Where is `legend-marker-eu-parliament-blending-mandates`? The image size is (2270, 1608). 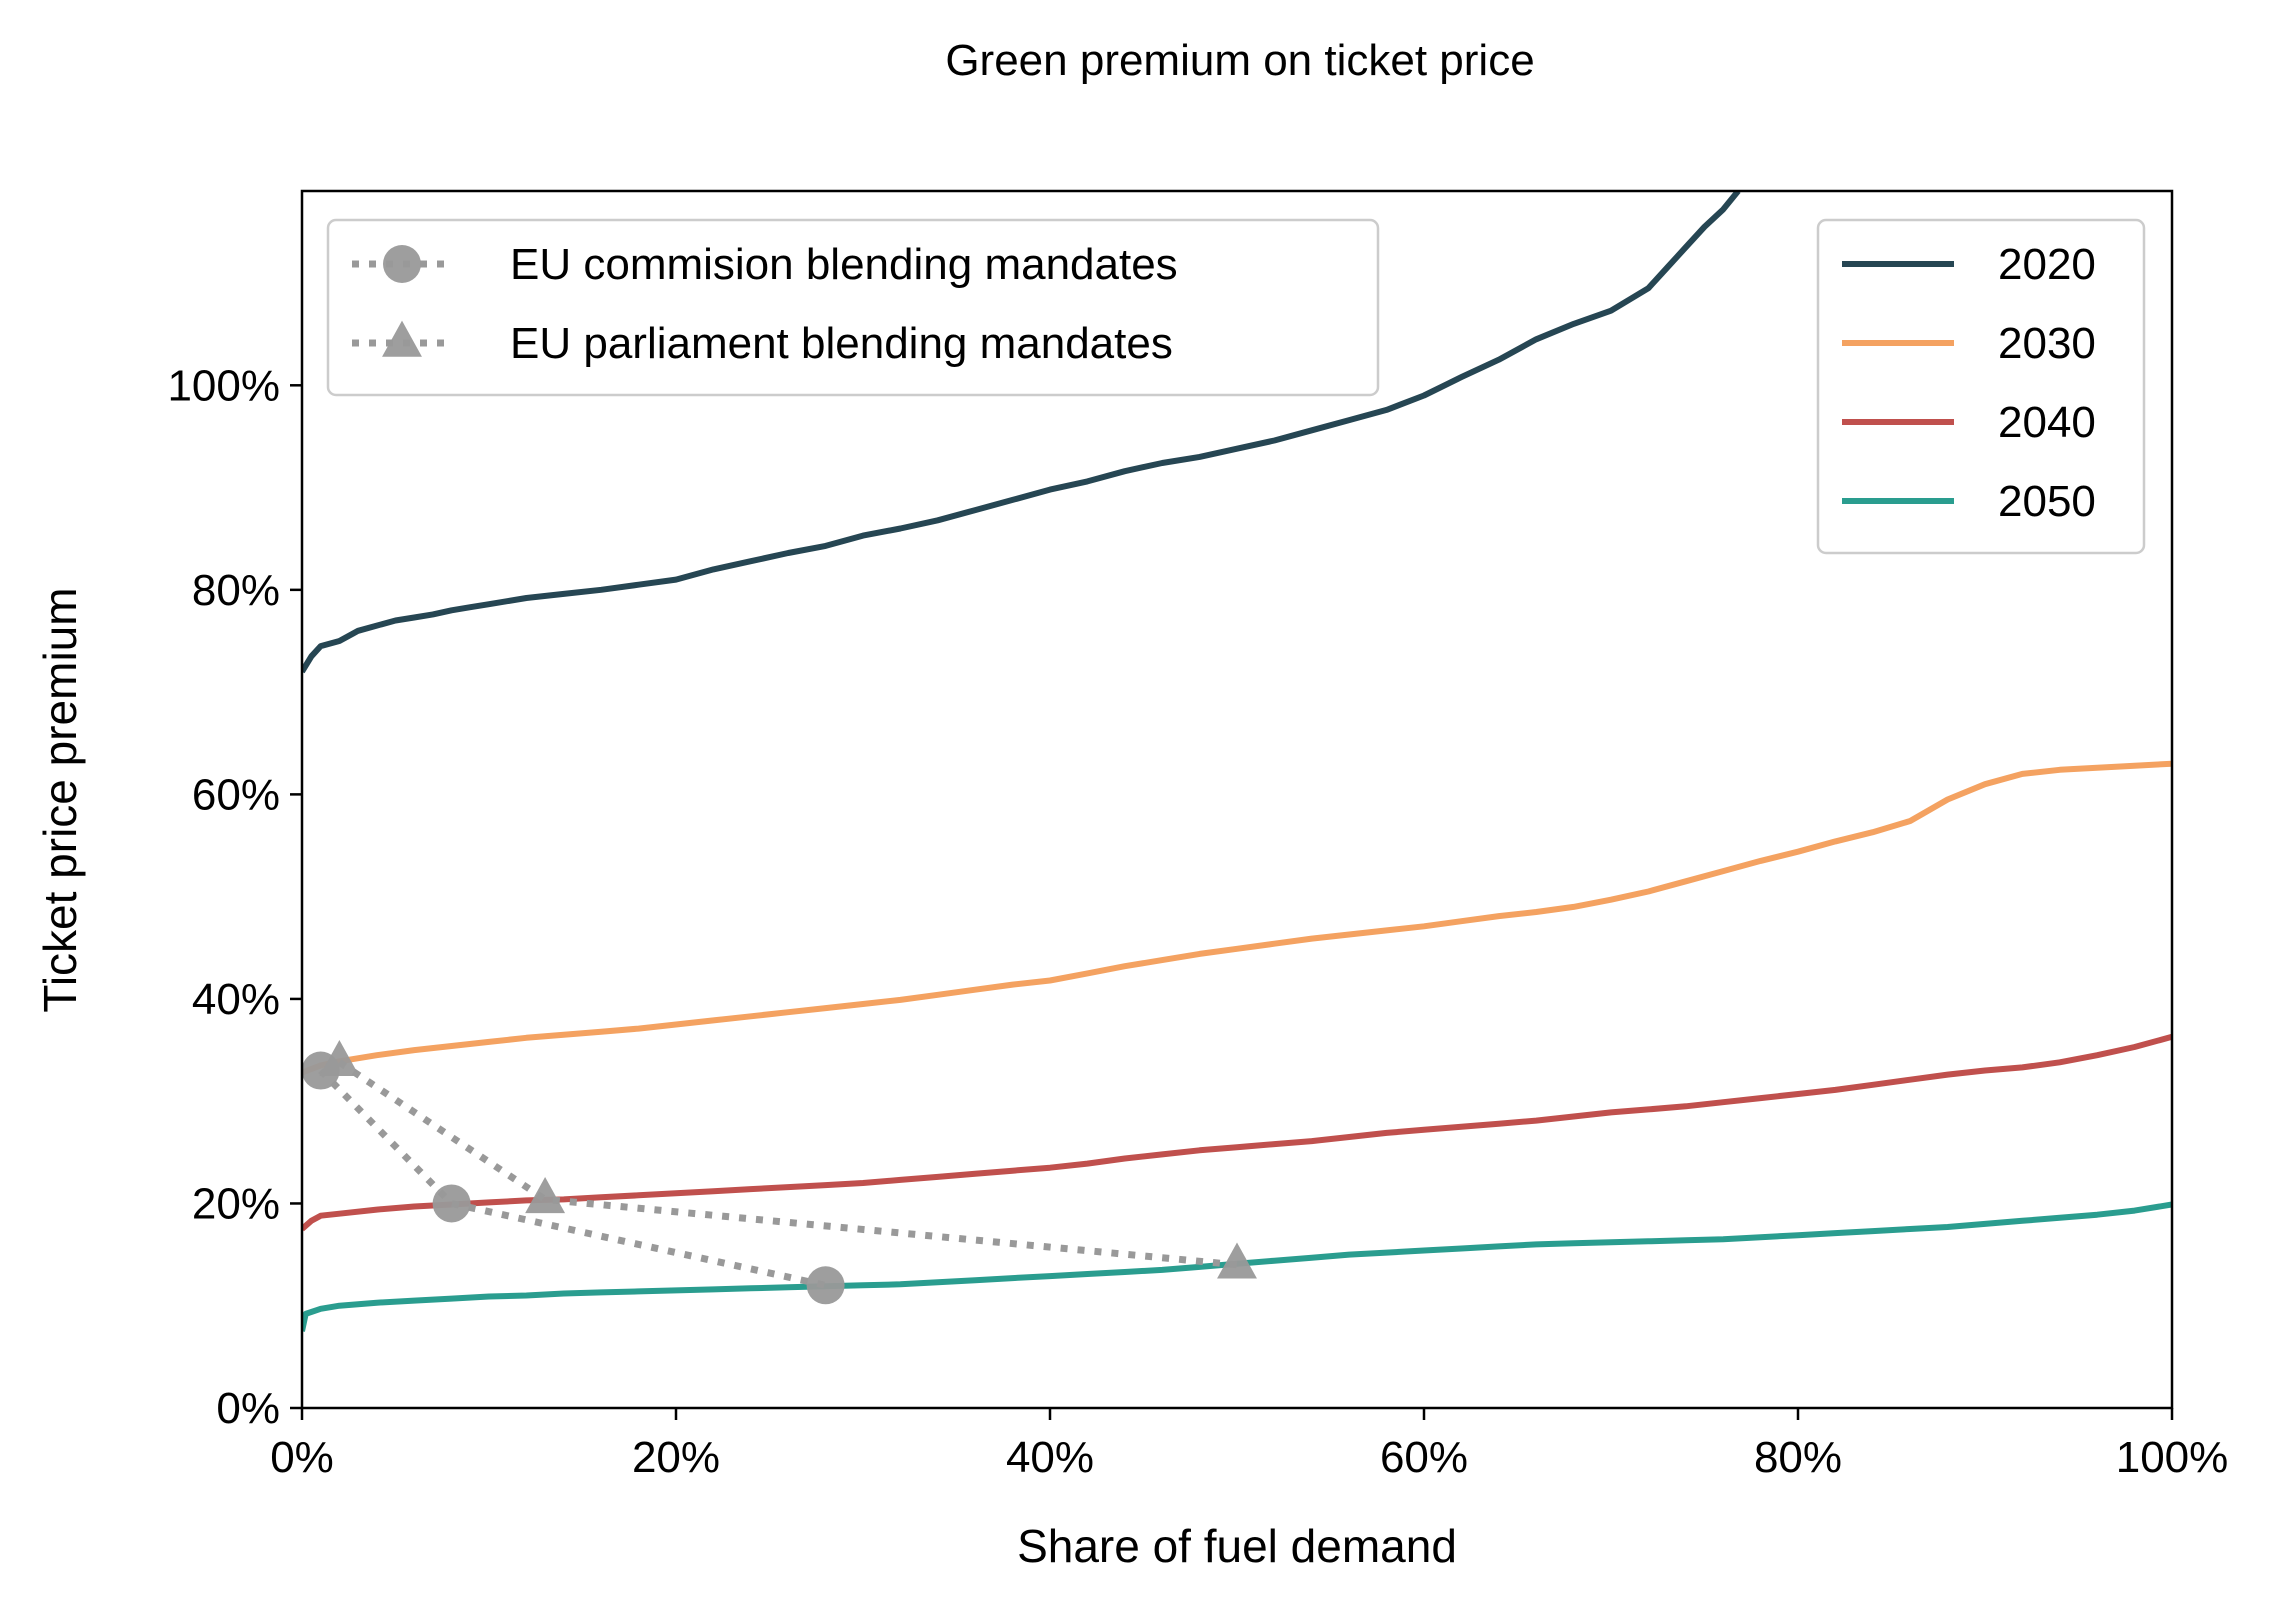 legend-marker-eu-parliament-blending-mandates is located at coordinates (402, 338).